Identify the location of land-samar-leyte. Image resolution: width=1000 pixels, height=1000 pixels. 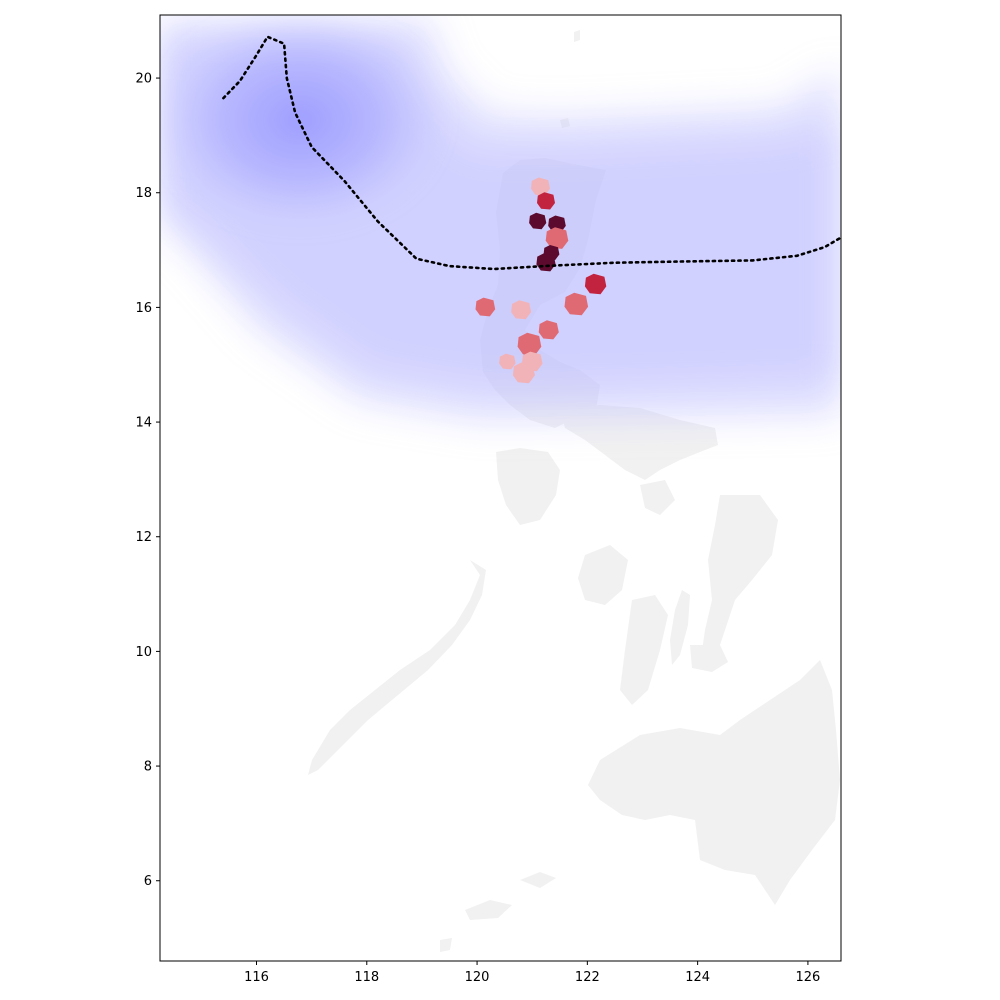
(739, 580).